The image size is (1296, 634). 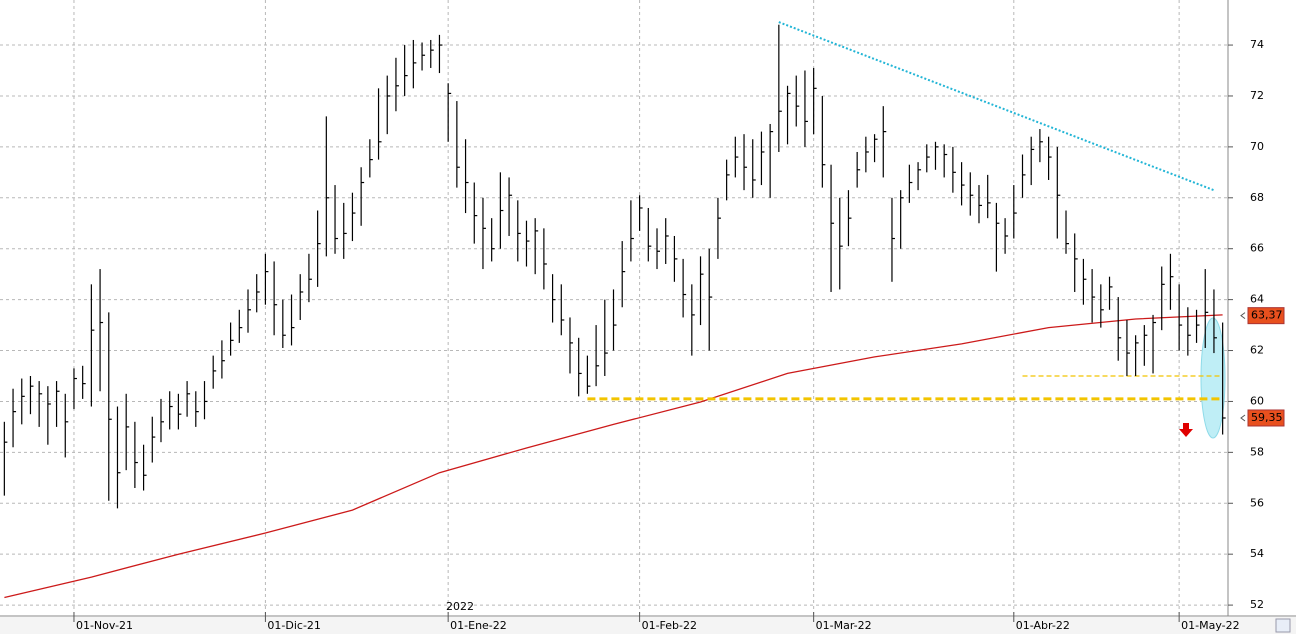 What do you see at coordinates (1283, 625) in the screenshot?
I see `corner-icon` at bounding box center [1283, 625].